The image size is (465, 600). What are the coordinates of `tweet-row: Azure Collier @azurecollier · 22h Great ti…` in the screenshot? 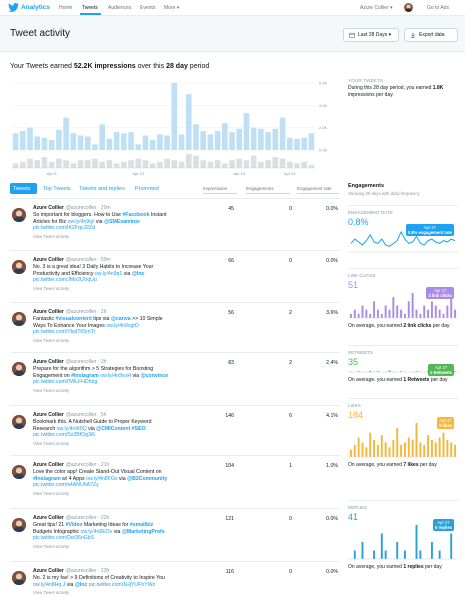 It's located at (175, 534).